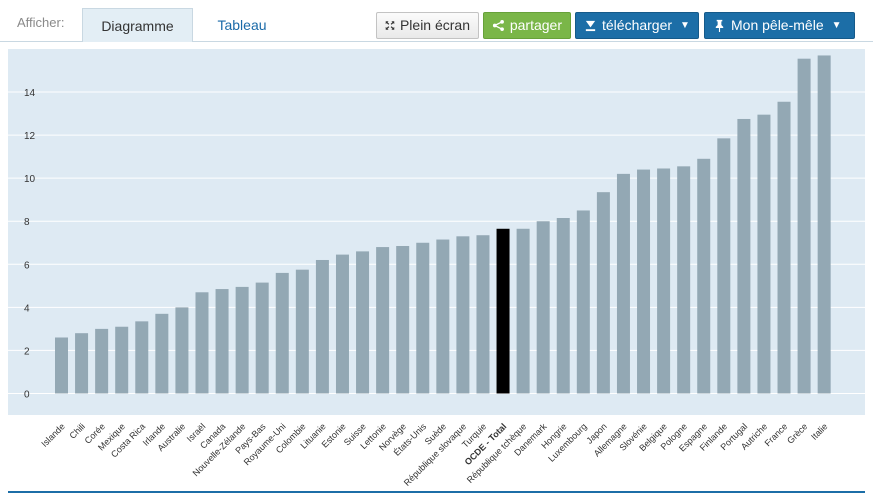 The width and height of the screenshot is (873, 495). I want to click on my-board-label: Mon pêle-mêle, so click(777, 25).